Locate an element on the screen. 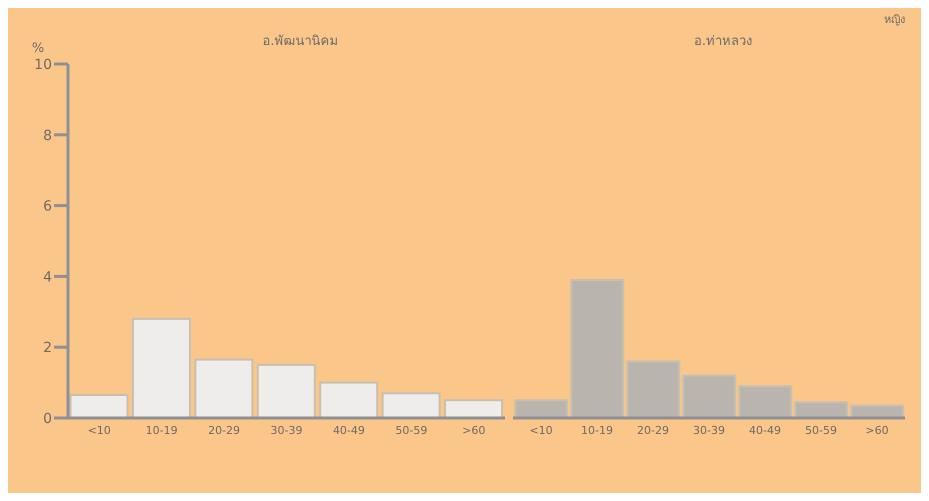  y-axis-title: % is located at coordinates (38, 48).